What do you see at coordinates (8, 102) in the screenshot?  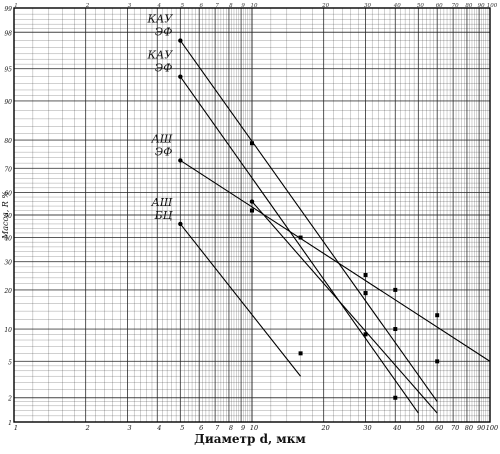 I see `y-tick-label: 90` at bounding box center [8, 102].